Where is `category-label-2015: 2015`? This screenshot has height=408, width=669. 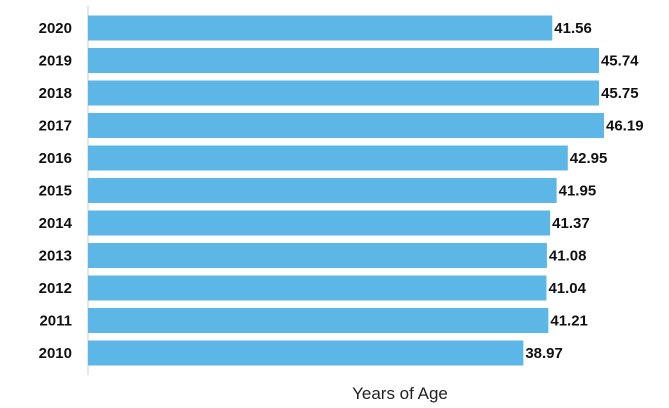
category-label-2015: 2015 is located at coordinates (55, 191).